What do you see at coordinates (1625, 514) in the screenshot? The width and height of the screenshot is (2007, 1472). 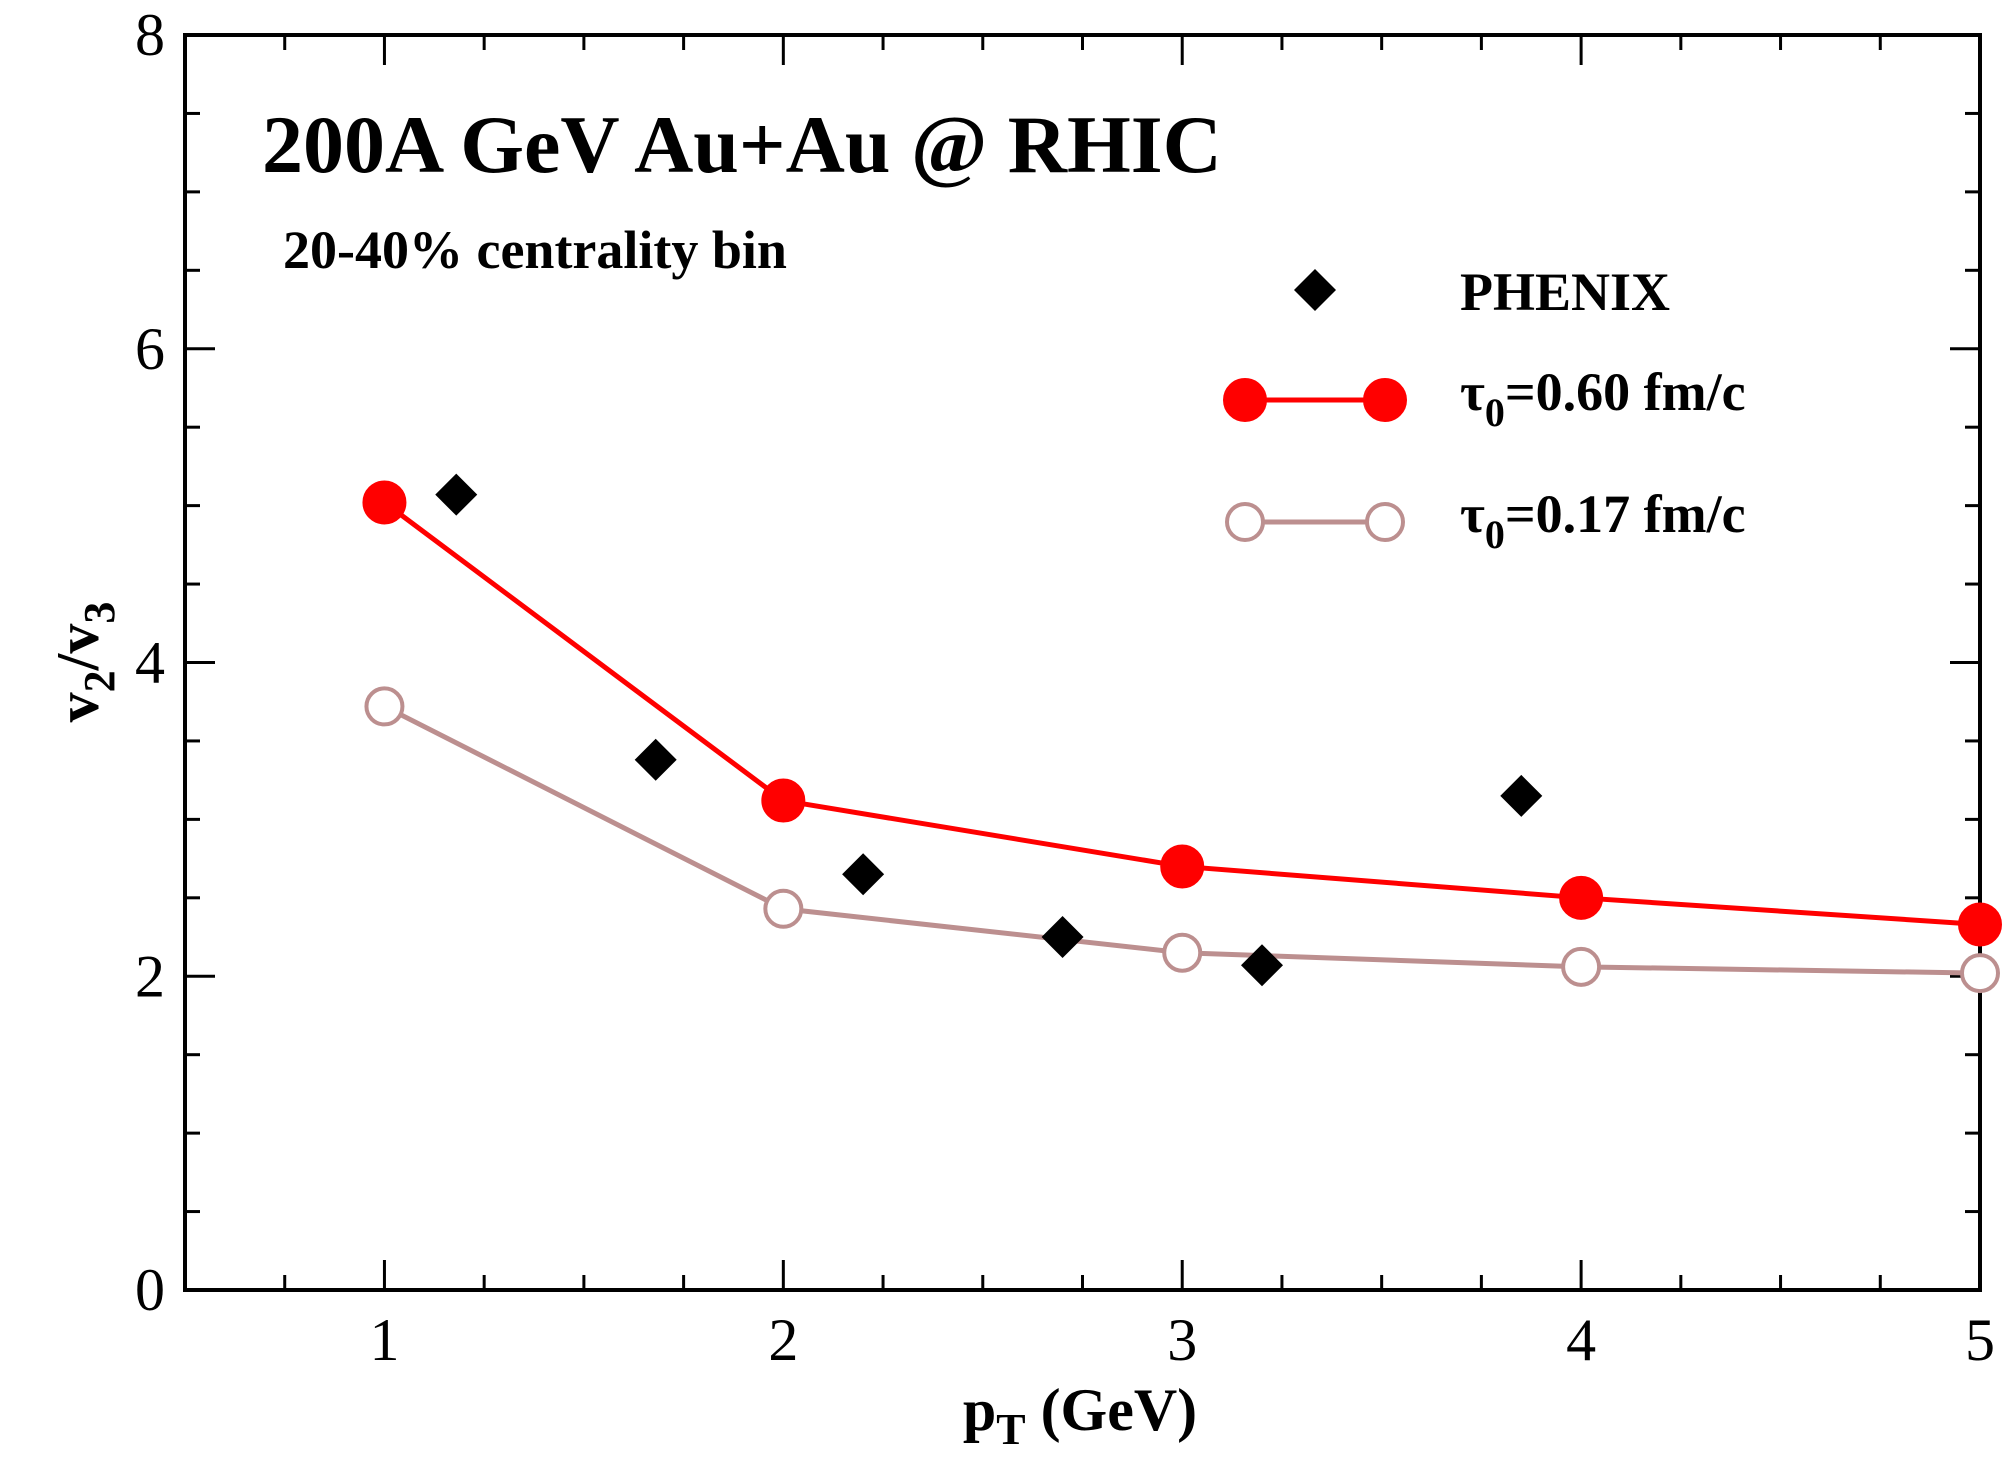 I see `legend-tau-017-rest: =0.17 fm/c` at bounding box center [1625, 514].